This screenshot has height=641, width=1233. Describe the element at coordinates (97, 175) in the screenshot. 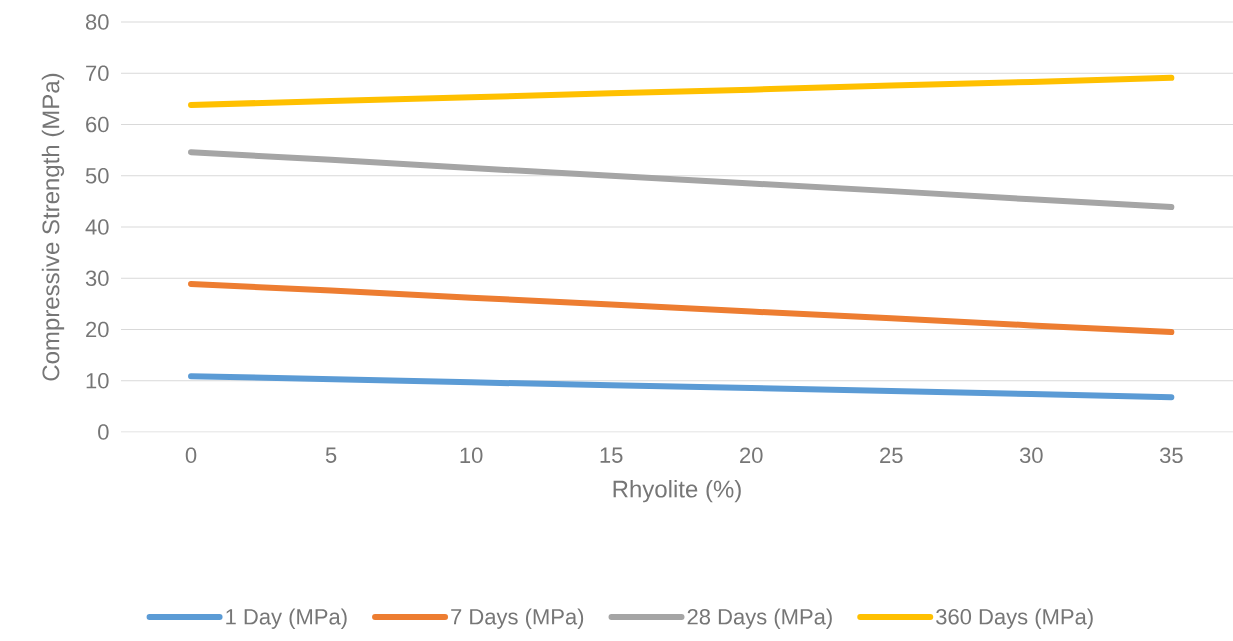

I see `y-tick-label: 50` at that location.